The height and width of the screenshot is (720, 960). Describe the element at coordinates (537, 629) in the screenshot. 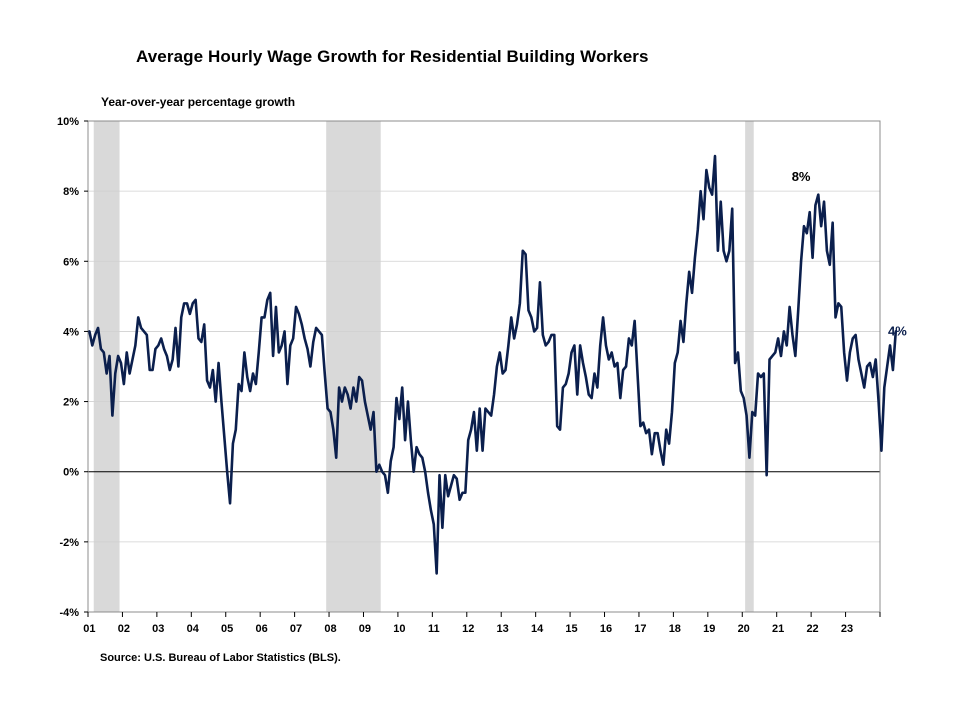

I see `x-tick-label: 14` at that location.